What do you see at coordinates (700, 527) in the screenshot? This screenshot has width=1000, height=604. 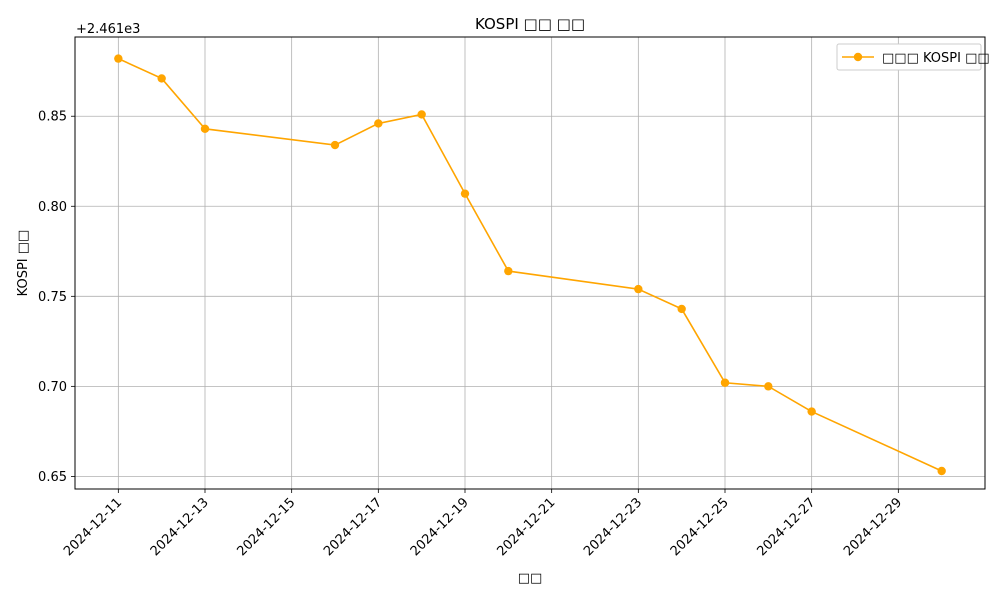 I see `x-tick-label: 2024-12-25` at bounding box center [700, 527].